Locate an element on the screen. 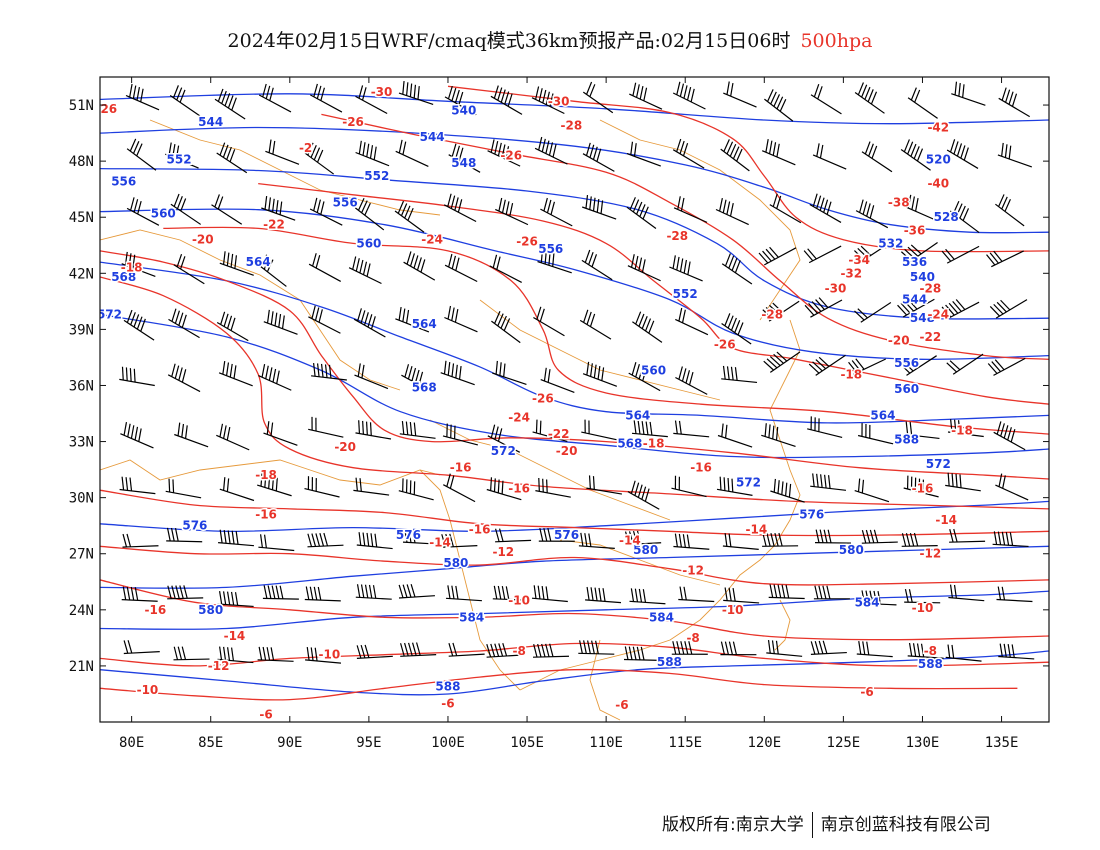 The image size is (1100, 850). lon-tick-label: 95E is located at coordinates (368, 743).